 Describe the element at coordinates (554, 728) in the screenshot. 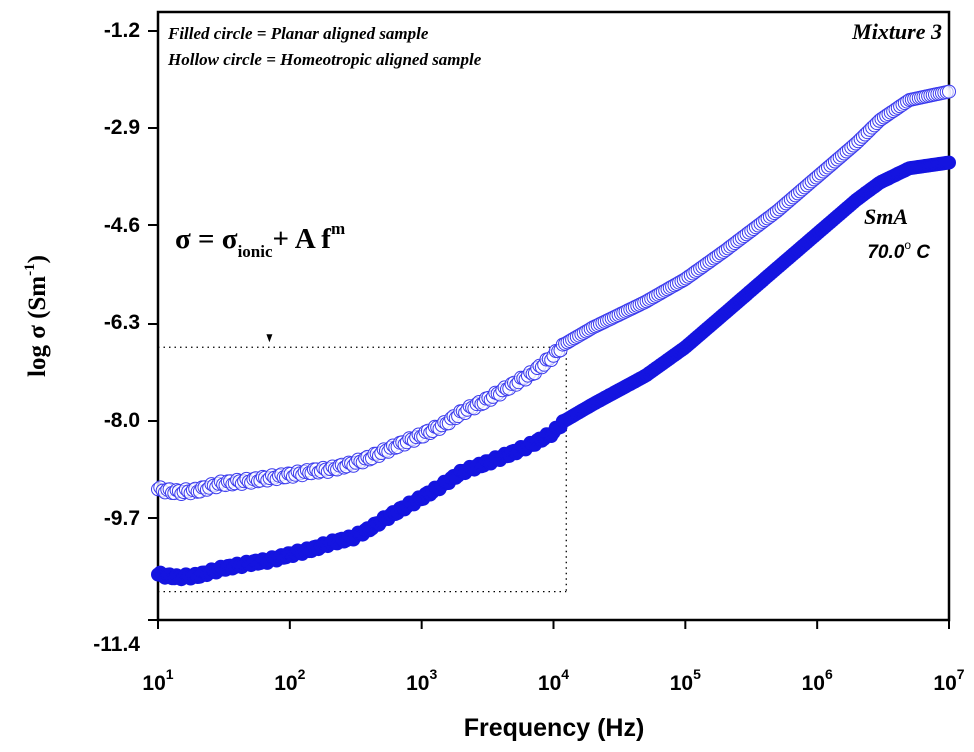

I see `x-axis-title: Frequency (Hz)` at that location.